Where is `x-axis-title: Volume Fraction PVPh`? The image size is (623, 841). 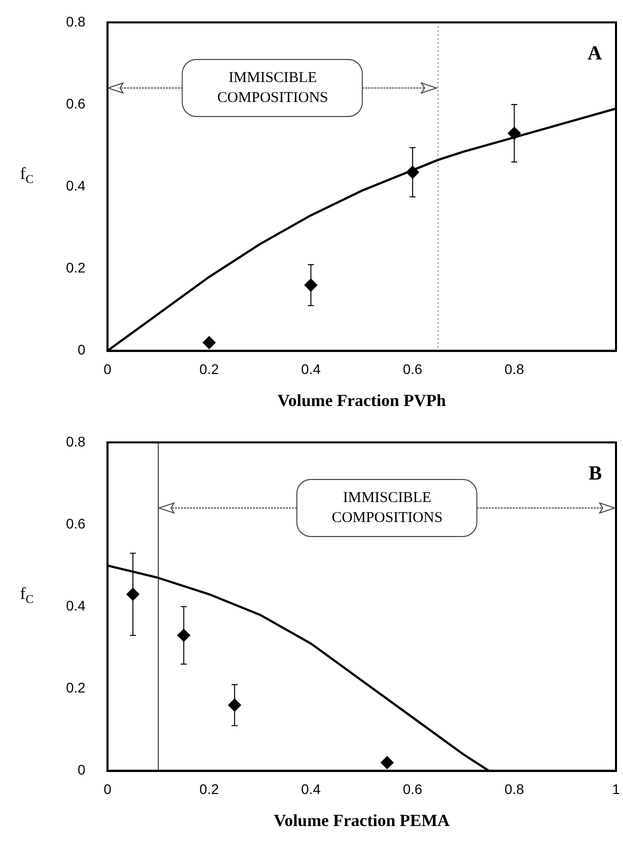
x-axis-title: Volume Fraction PVPh is located at coordinates (362, 400).